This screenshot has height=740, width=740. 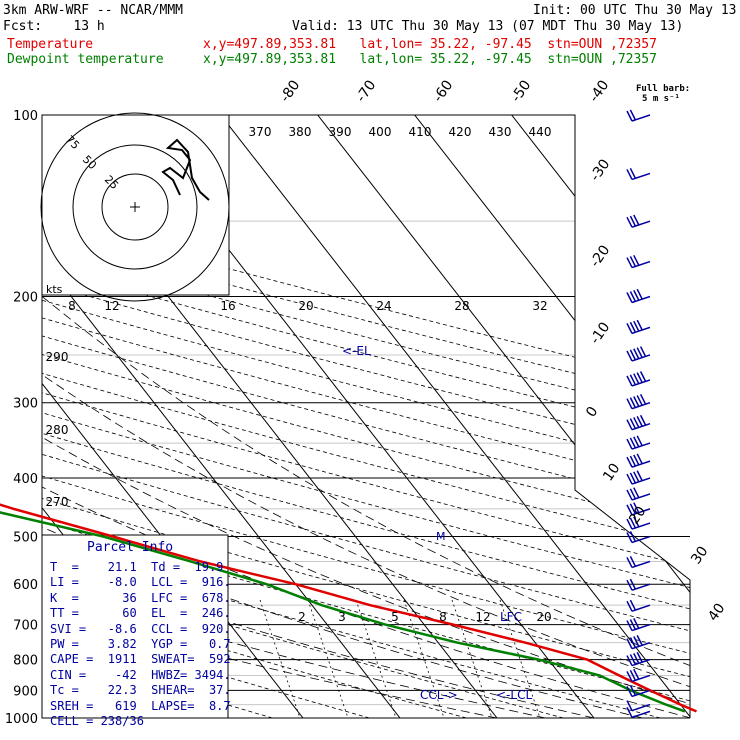 I want to click on ccl-marker: CCL->, so click(x=439, y=695).